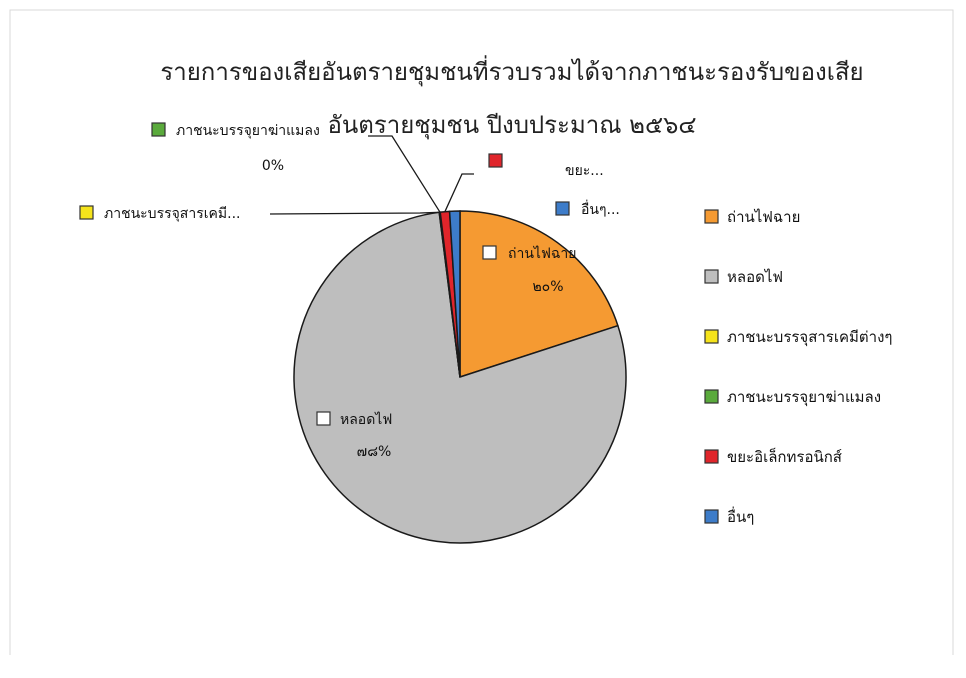 This screenshot has height=678, width=966. I want to click on legend-label: ภาชนะบรรจุยาฆ่าแมลง, so click(804, 397).